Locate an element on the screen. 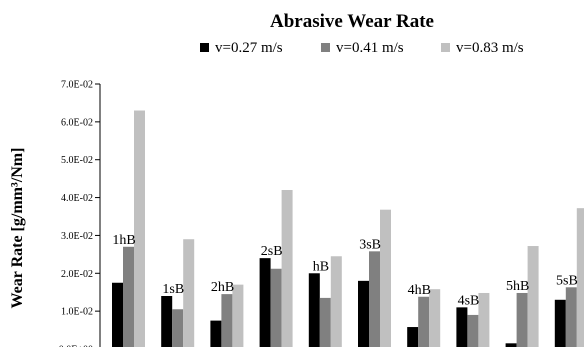 The image size is (584, 347). y-tick-label-2: 2.0E-02 is located at coordinates (77, 274).